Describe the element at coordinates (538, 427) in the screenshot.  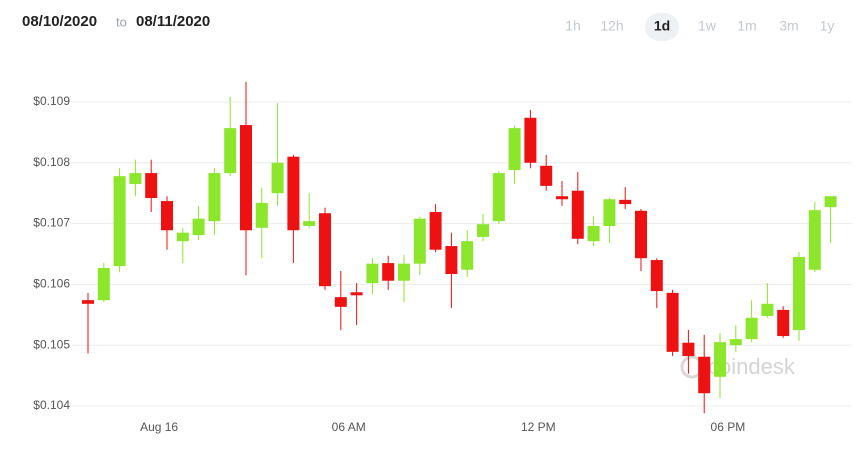
I see `x-tick-label: 12 PM` at that location.